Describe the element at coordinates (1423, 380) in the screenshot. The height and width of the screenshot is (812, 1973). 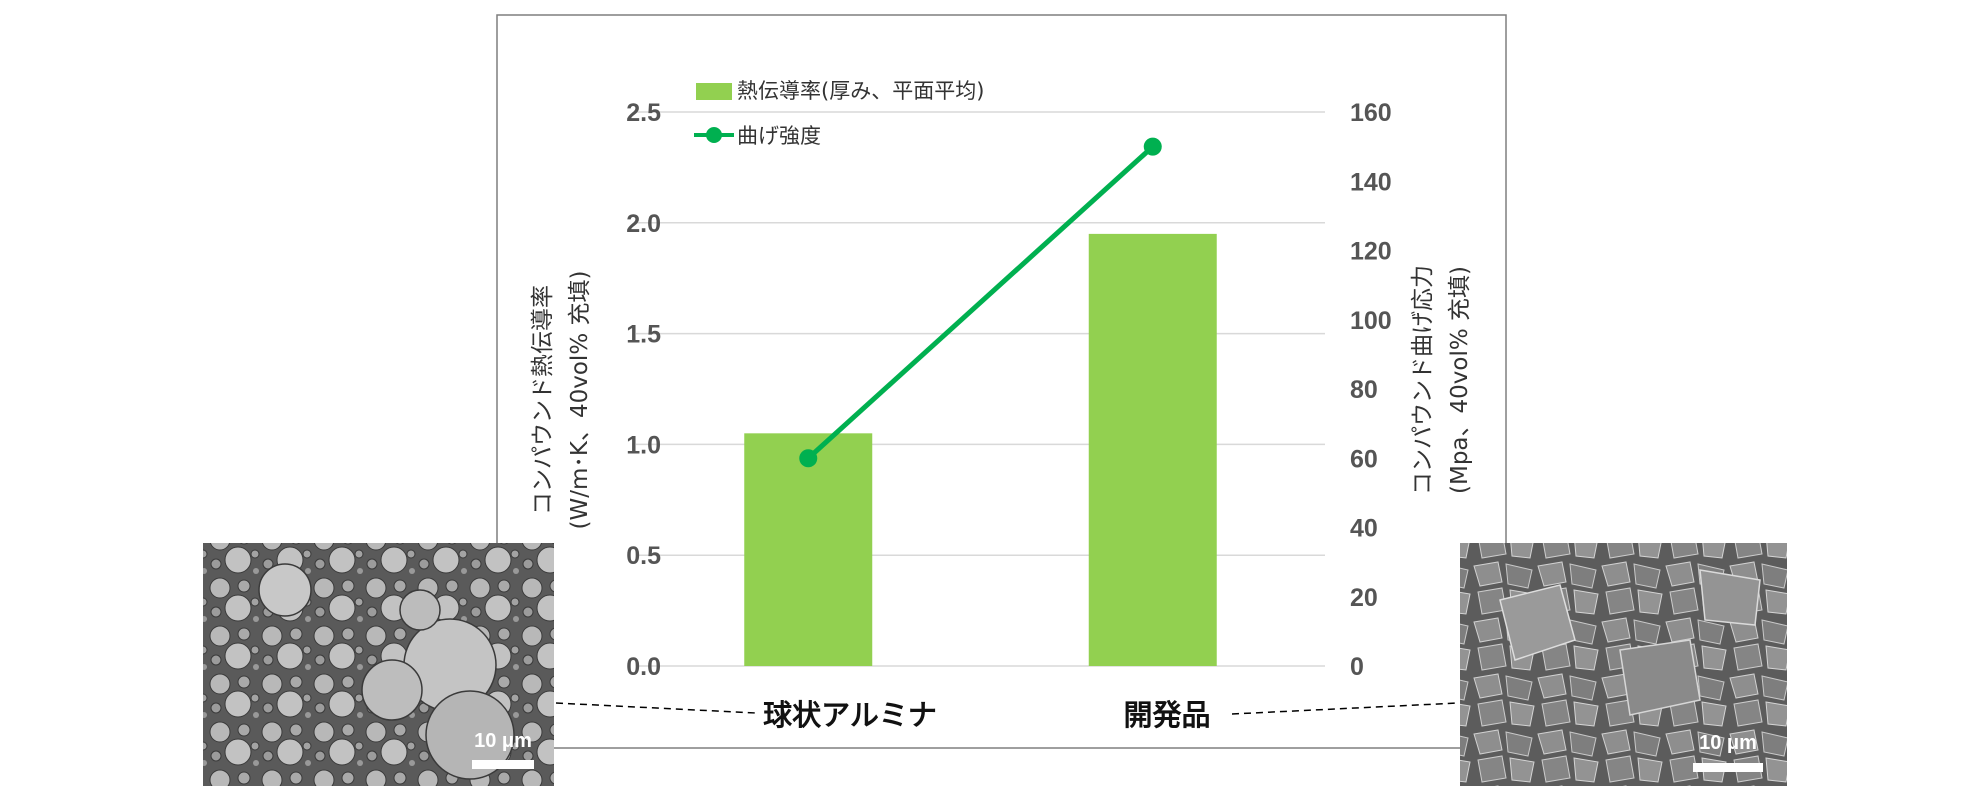
I see `right-axis-title-line1: コンパウンド曲げ応力` at that location.